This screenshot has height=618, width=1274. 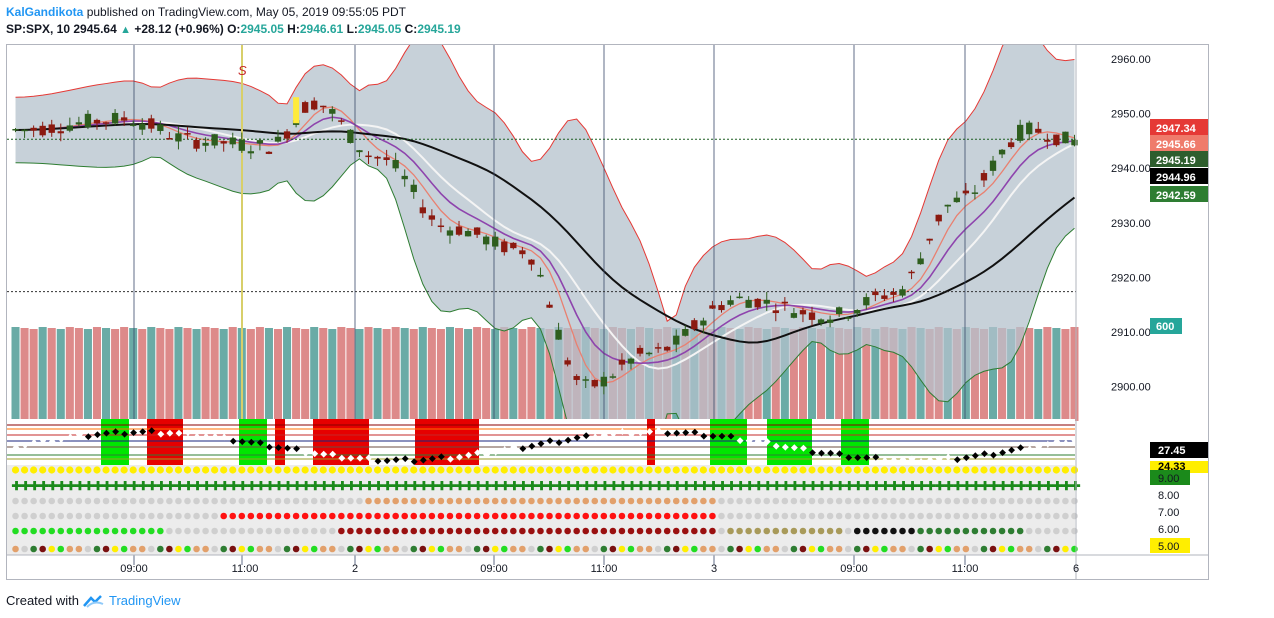 What do you see at coordinates (115, 442) in the screenshot?
I see `osc-zone` at bounding box center [115, 442].